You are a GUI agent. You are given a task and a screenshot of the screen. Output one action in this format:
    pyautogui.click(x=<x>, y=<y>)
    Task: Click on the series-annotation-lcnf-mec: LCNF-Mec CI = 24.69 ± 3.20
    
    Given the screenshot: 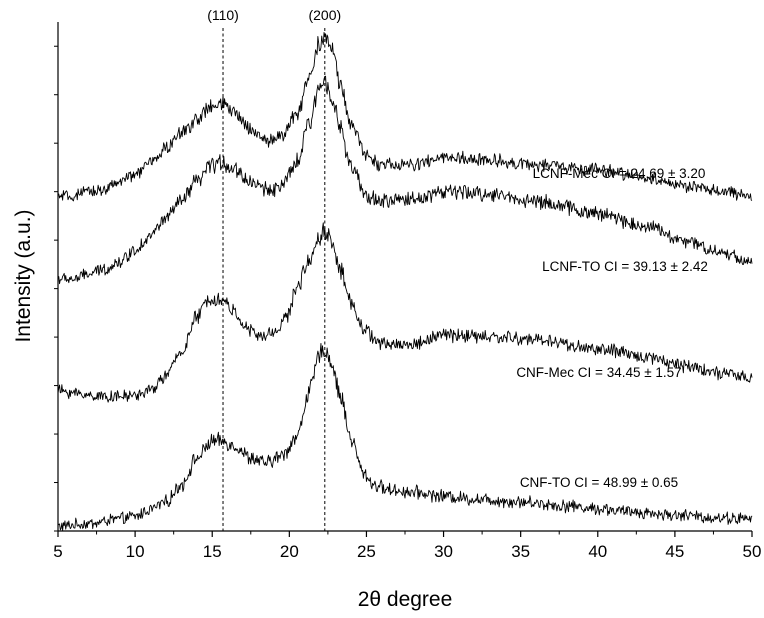 What is the action you would take?
    pyautogui.click(x=619, y=173)
    